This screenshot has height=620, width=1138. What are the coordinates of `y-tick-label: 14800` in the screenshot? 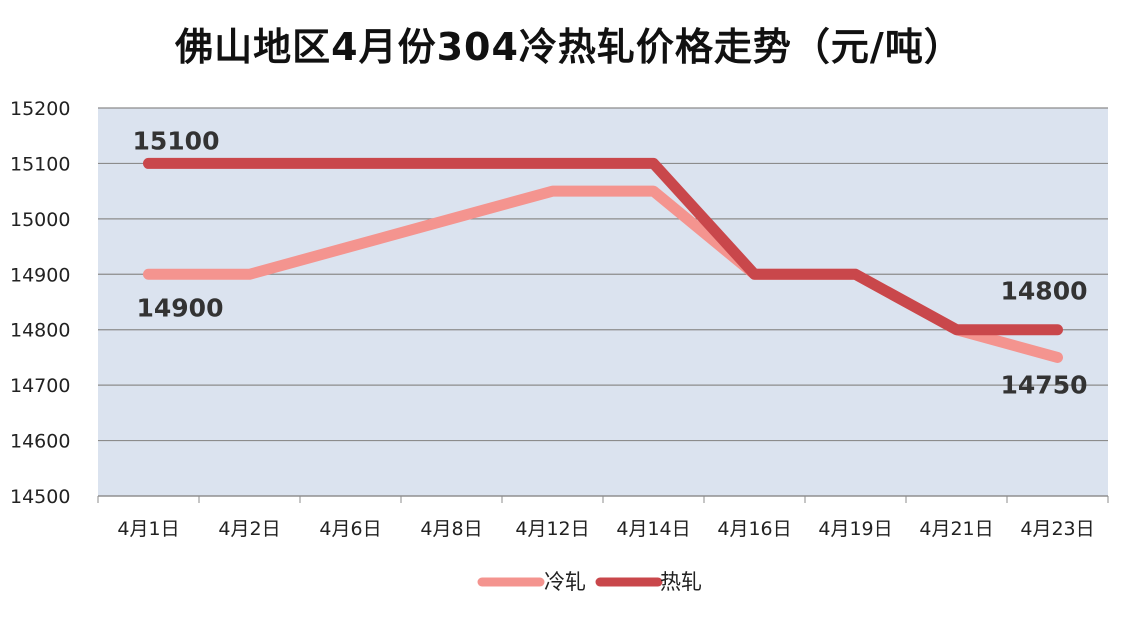 It's located at (40, 331).